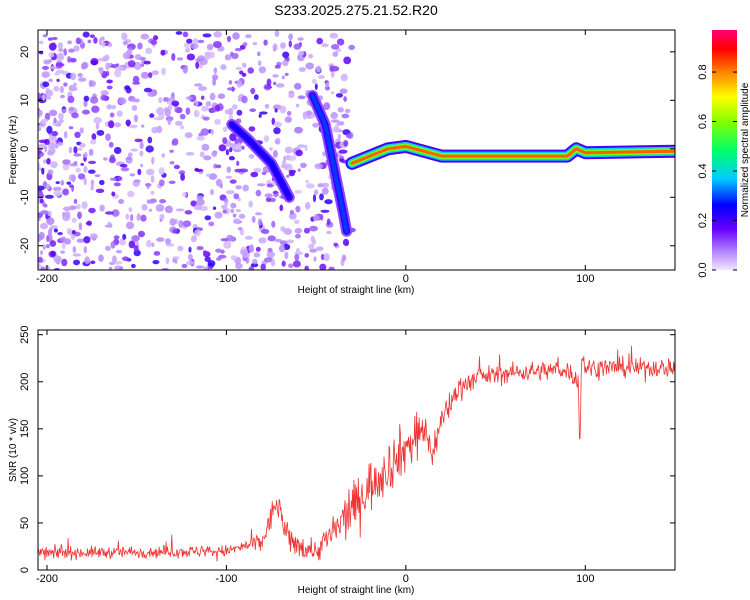  Describe the element at coordinates (25, 429) in the screenshot. I see `y-tick-label: 150` at that location.